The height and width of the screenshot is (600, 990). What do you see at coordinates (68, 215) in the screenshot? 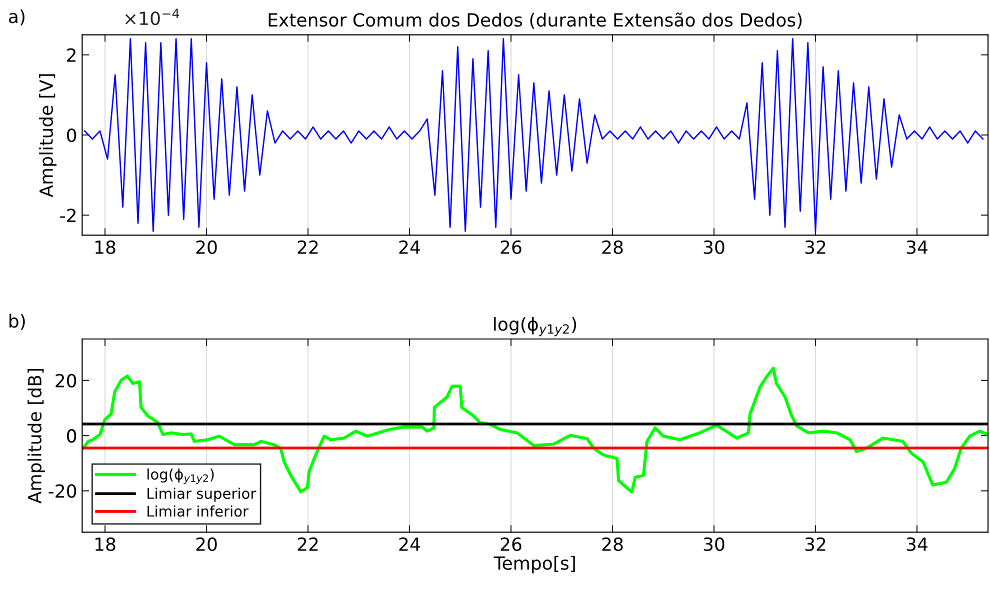
I see `y-tick-label: -2` at bounding box center [68, 215].